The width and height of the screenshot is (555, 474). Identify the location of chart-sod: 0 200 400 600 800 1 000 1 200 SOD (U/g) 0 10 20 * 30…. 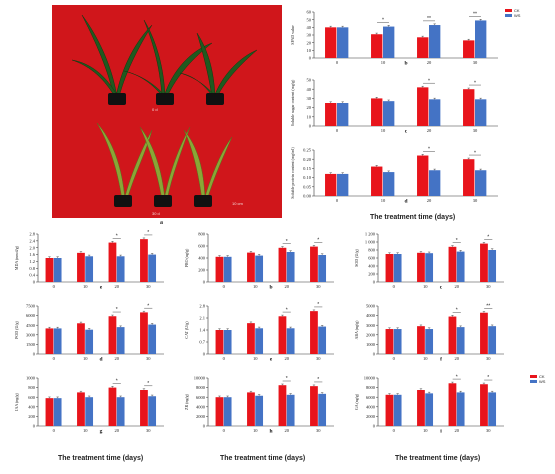
(430, 261).